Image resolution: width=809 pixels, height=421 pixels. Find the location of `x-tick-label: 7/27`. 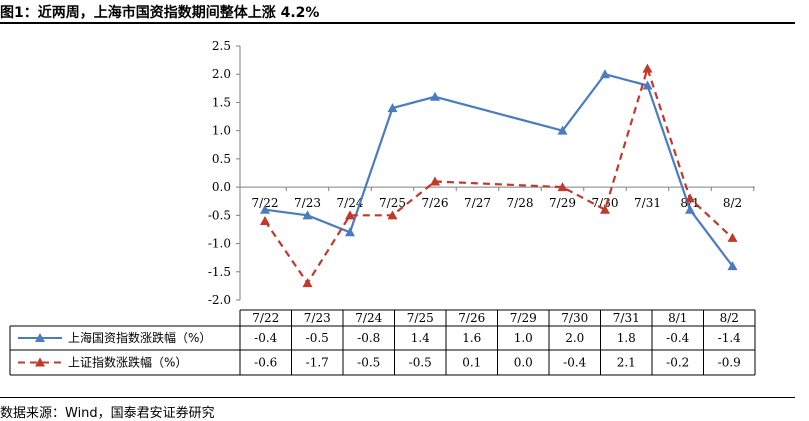

x-tick-label: 7/27 is located at coordinates (477, 203).